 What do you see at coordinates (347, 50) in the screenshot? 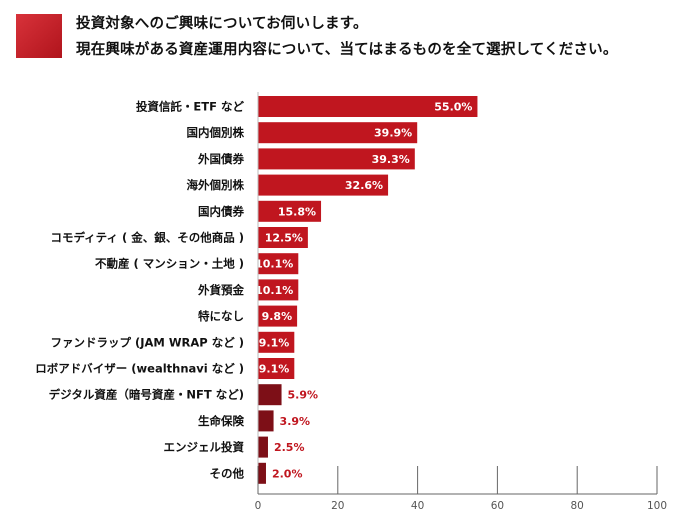
I see `page-subtitle: 現在興味がある資産運用内容について、当てはまるものを全て選択してください。` at bounding box center [347, 50].